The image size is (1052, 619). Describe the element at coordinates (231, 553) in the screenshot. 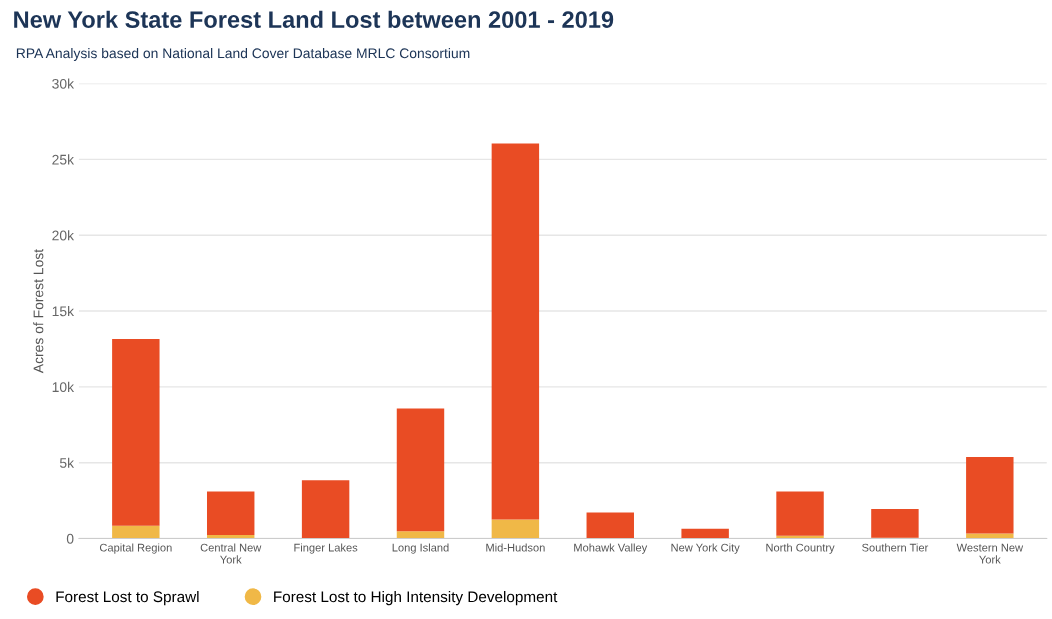

I see `x-tick-label: Central New York` at that location.